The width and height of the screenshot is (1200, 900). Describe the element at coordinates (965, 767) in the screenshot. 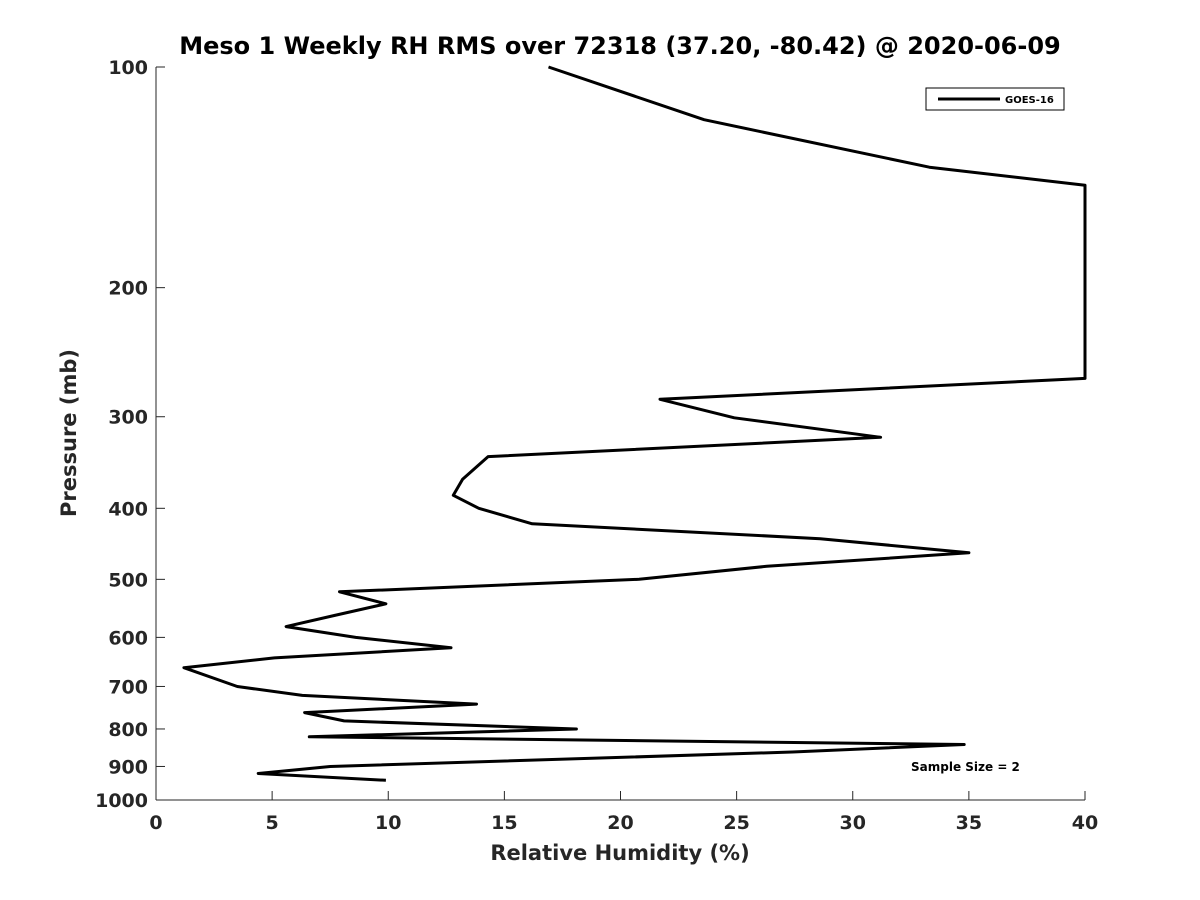

I see `sample-size-annotation: Sample Size = 2` at that location.